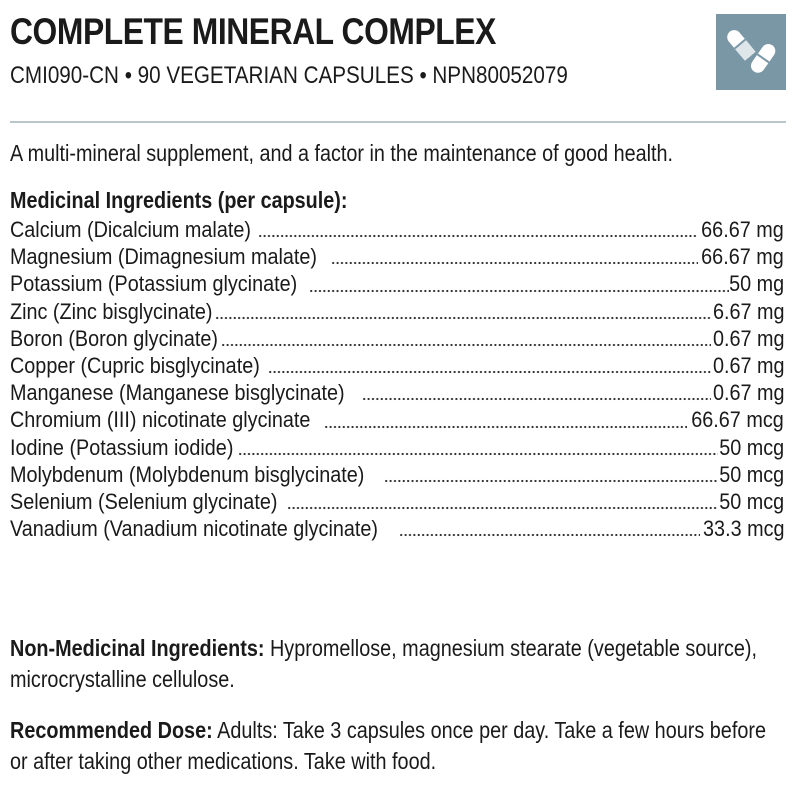 The image size is (800, 796). What do you see at coordinates (737, 420) in the screenshot?
I see `ingredient-amount: 66.67 mcg` at bounding box center [737, 420].